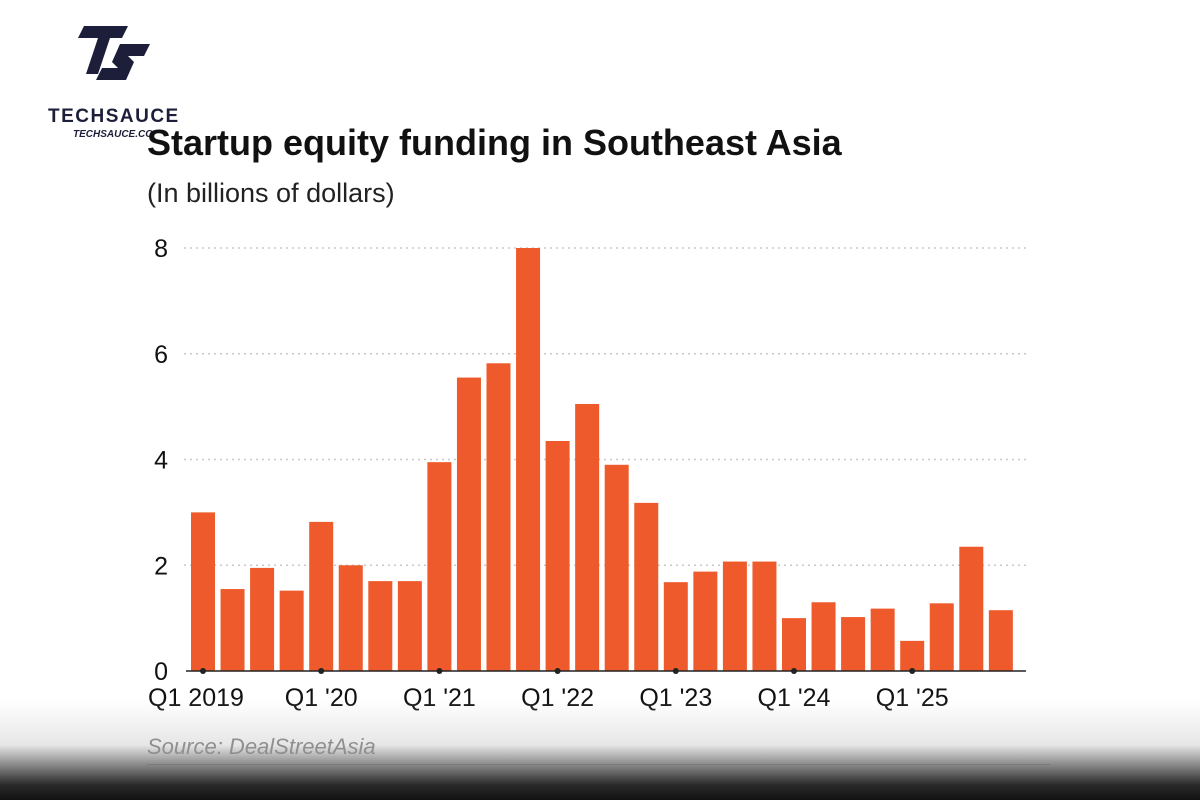  Describe the element at coordinates (675, 698) in the screenshot. I see `x-tick-label: Q1 '23` at that location.